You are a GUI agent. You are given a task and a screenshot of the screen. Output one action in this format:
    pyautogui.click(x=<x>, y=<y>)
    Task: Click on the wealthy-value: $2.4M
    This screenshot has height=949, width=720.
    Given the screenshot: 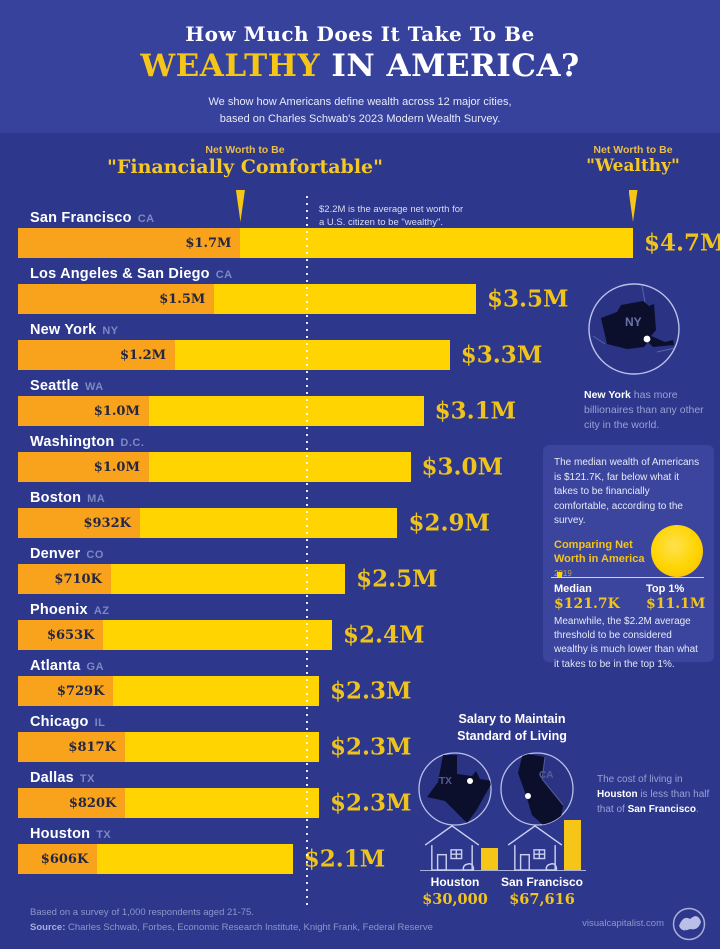 What is the action you would take?
    pyautogui.click(x=384, y=635)
    